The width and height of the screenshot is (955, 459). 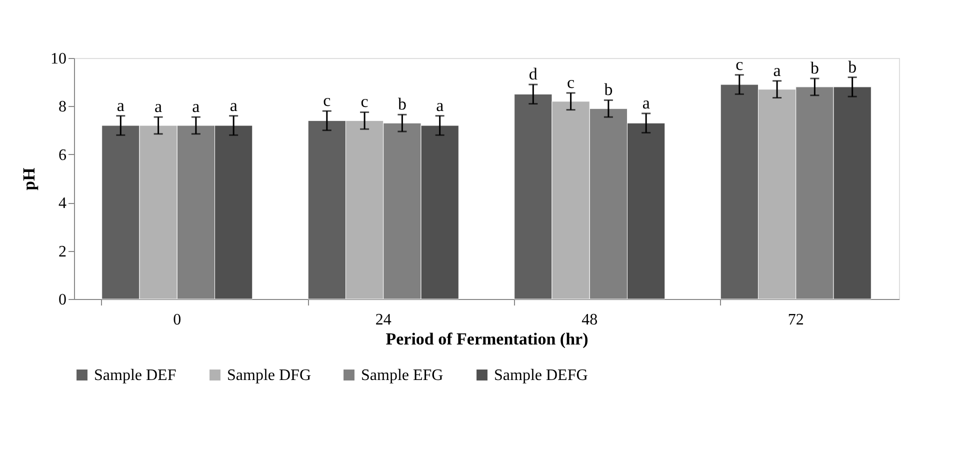 What do you see at coordinates (487, 339) in the screenshot?
I see `x-axis-title: Period of Fermentation (hr)` at bounding box center [487, 339].